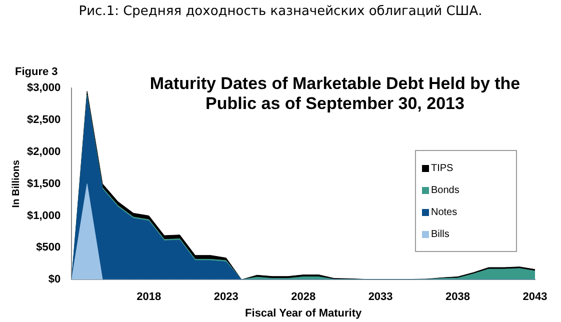 Image resolution: width=561 pixels, height=322 pixels. Describe the element at coordinates (43, 120) in the screenshot. I see `y-tick-label: $2,500` at that location.